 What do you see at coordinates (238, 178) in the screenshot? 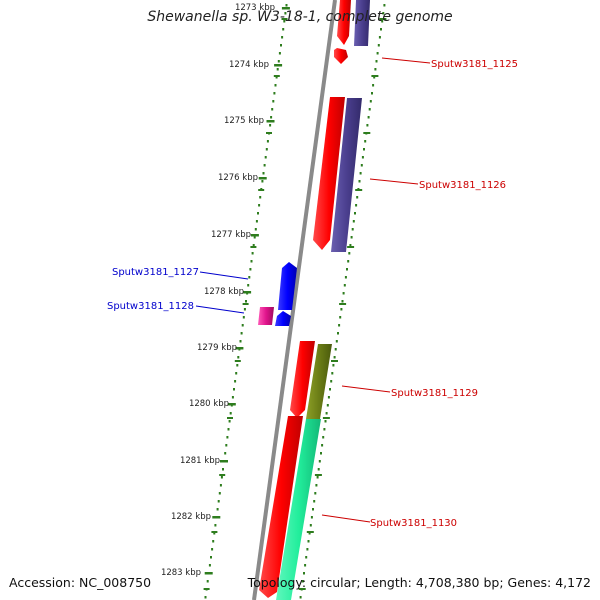
I see `scale-label: 1276 kbp` at bounding box center [238, 178].